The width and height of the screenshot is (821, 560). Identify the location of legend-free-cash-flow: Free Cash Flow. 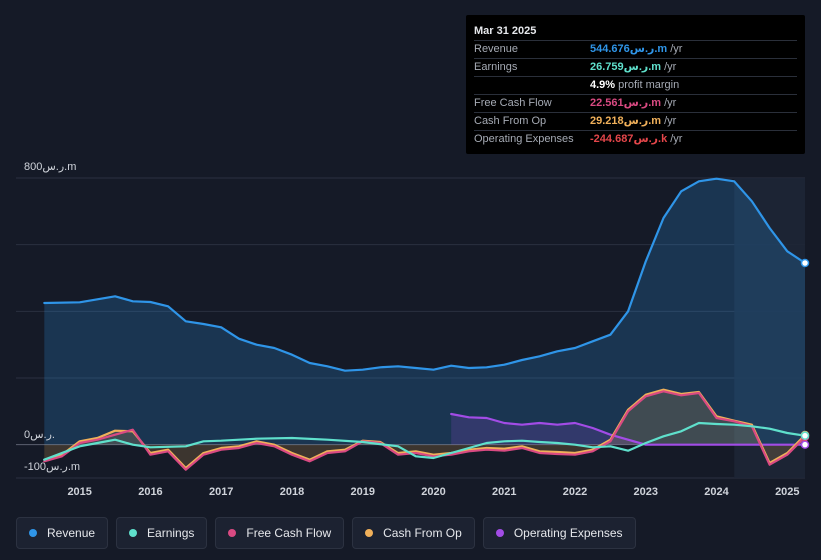
(280, 533).